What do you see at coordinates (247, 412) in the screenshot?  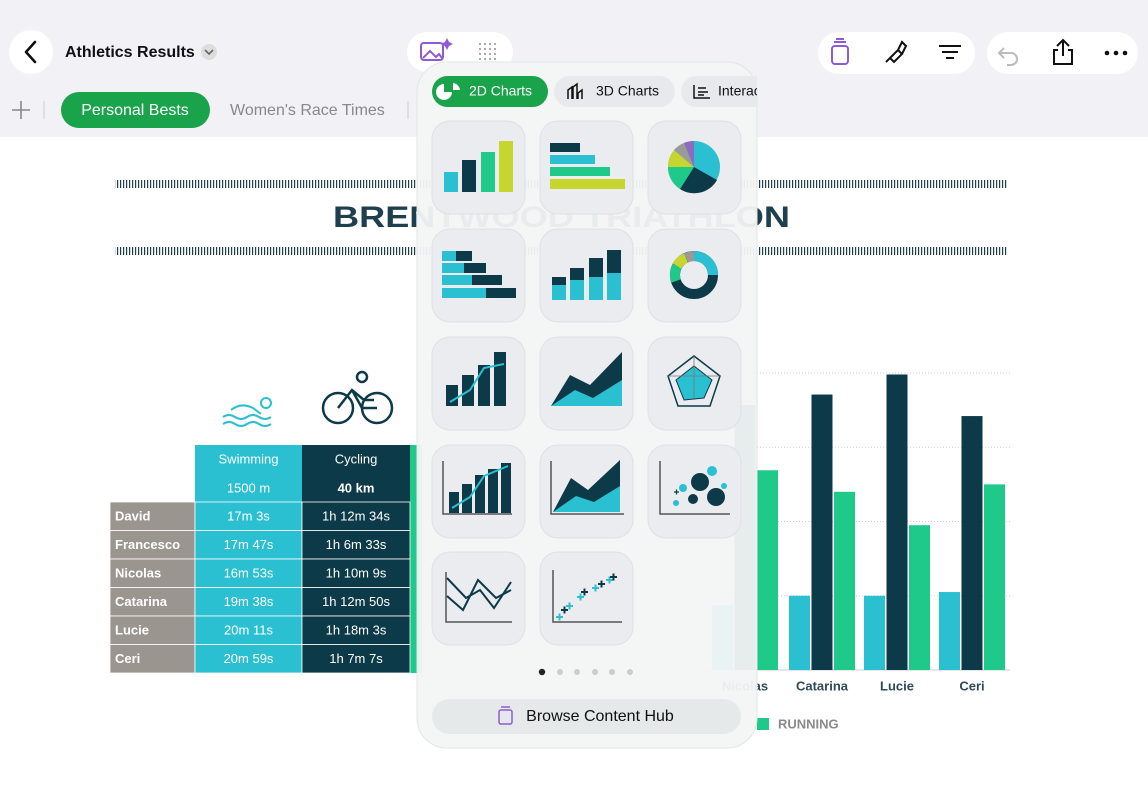 I see `swim-icon` at bounding box center [247, 412].